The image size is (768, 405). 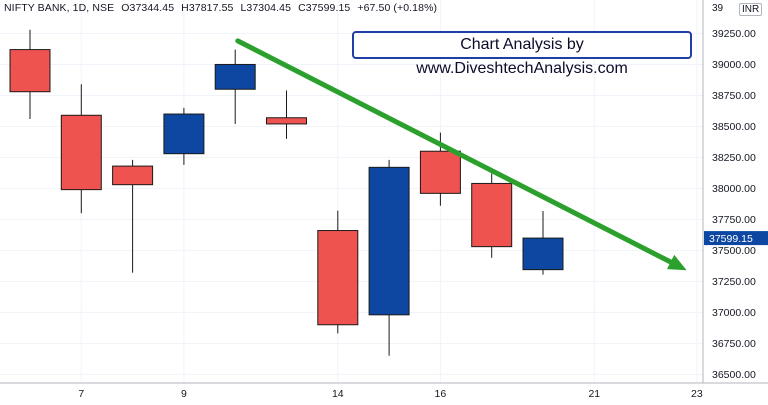 What do you see at coordinates (184, 394) in the screenshot?
I see `x-tick-label: 9` at bounding box center [184, 394].